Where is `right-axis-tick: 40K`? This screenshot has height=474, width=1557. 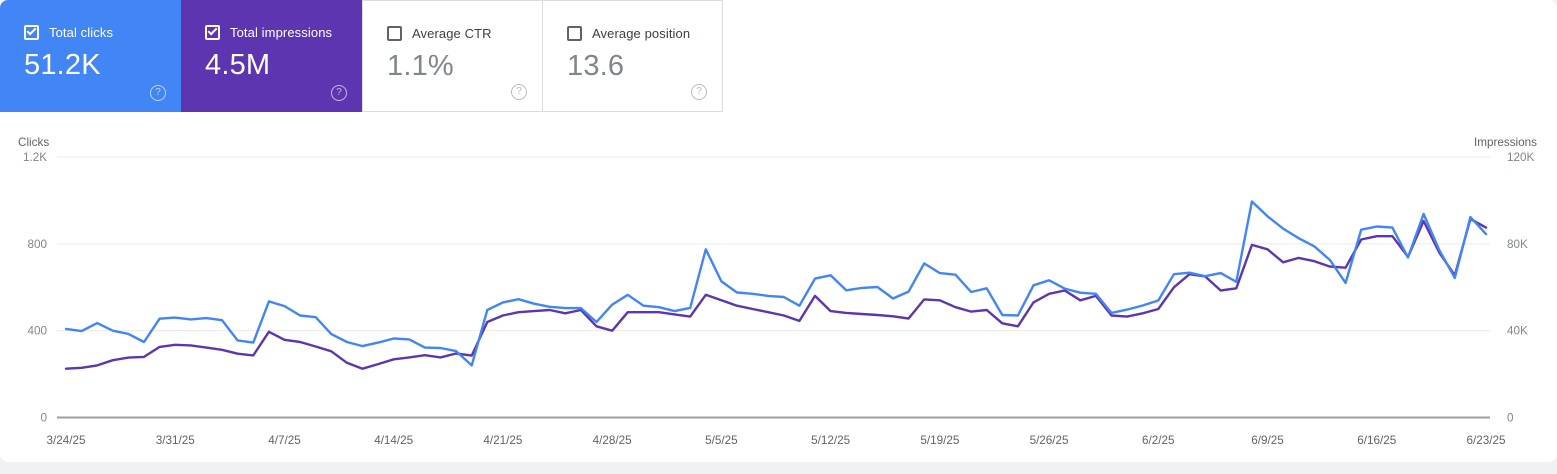
right-axis-tick: 40K is located at coordinates (1517, 331).